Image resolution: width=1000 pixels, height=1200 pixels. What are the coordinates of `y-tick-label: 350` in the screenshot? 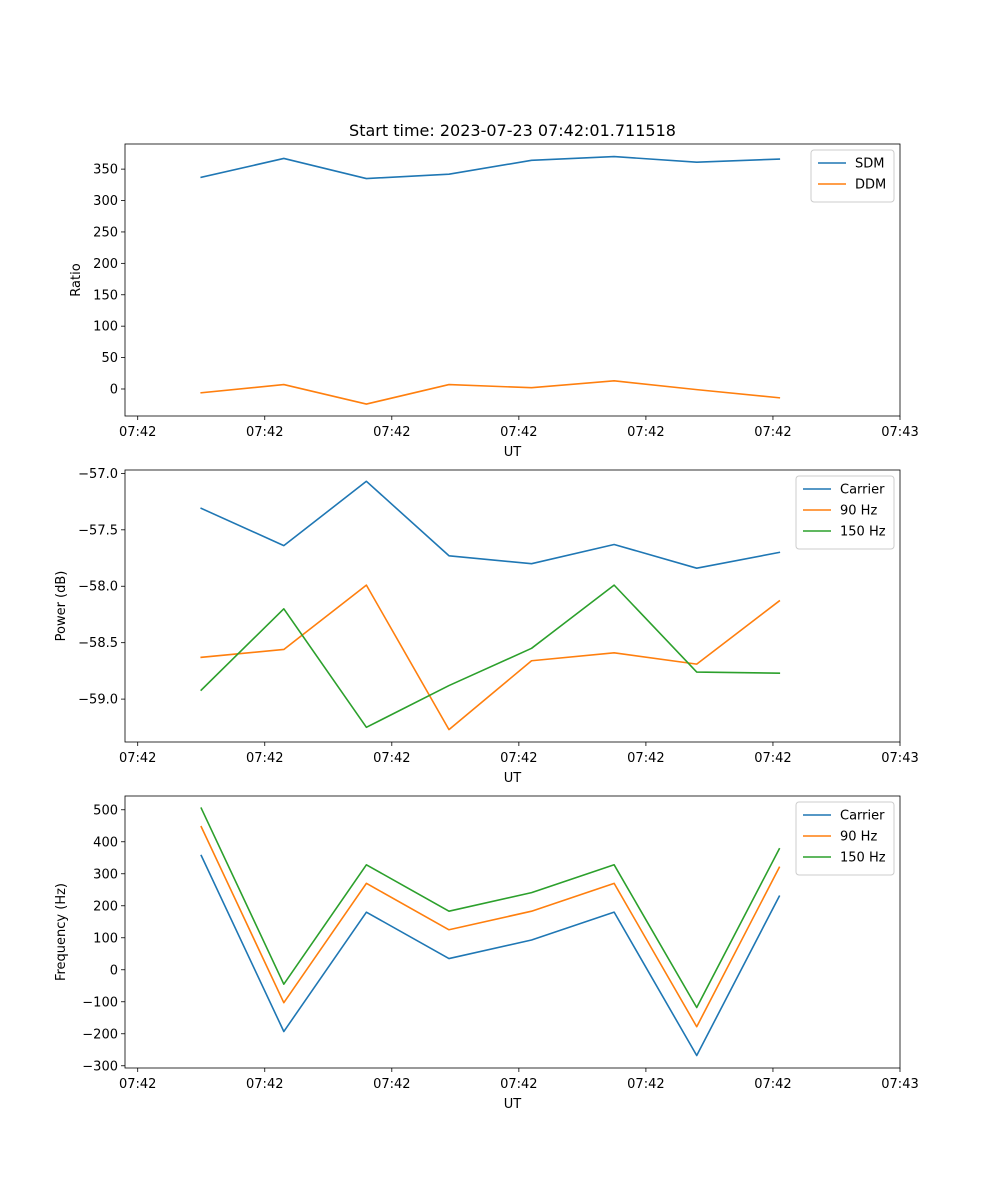 It's located at (105, 170).